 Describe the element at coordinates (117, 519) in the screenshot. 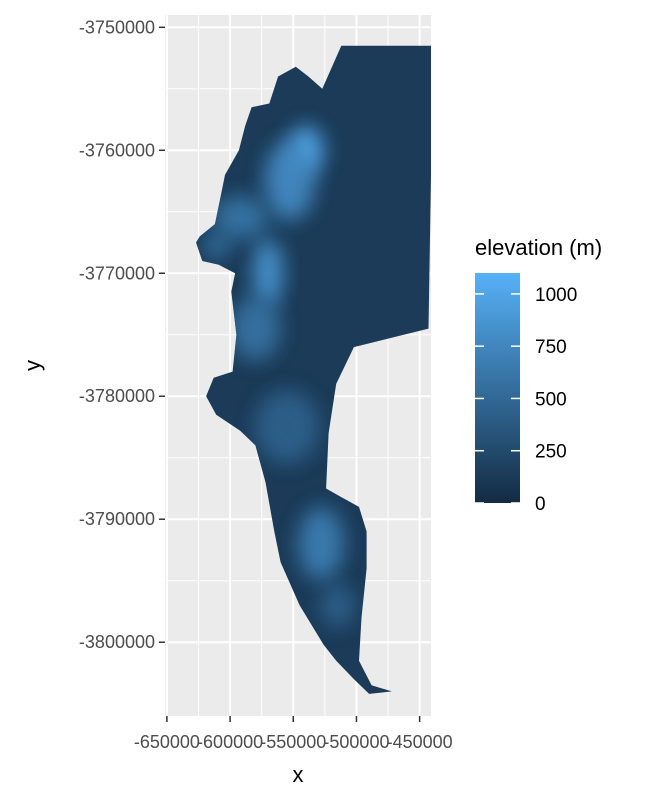

I see `y-tick-label: -3790000` at that location.